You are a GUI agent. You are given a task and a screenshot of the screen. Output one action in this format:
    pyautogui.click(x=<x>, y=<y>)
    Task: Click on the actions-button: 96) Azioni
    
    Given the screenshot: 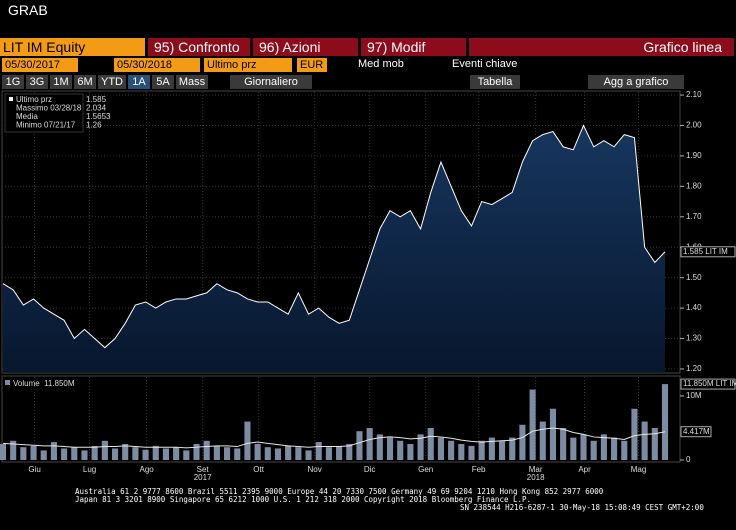 What is the action you would take?
    pyautogui.click(x=305, y=47)
    